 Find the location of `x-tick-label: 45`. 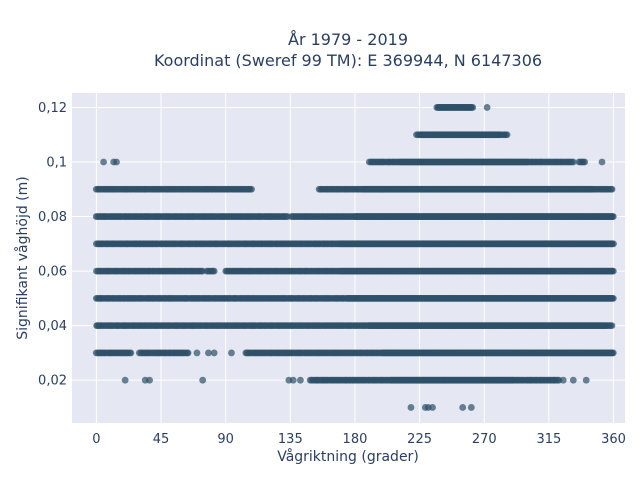

x-tick-label: 45 is located at coordinates (161, 439).